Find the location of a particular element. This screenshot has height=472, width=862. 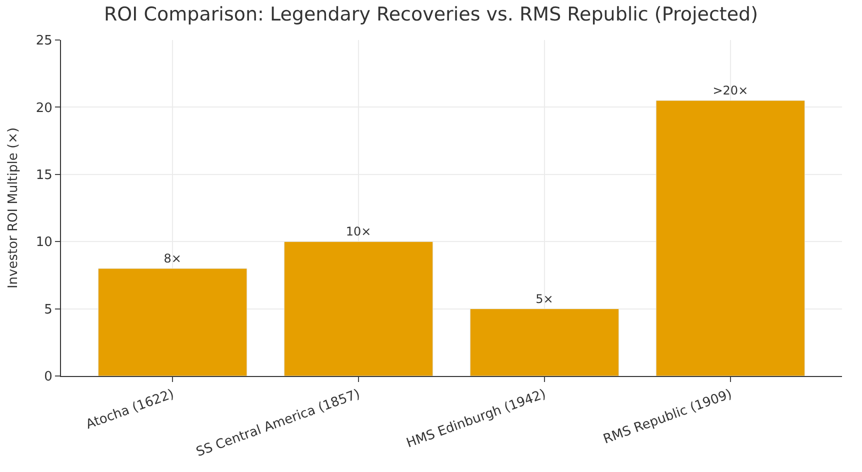

y-tick-label: 5 is located at coordinates (48, 310).